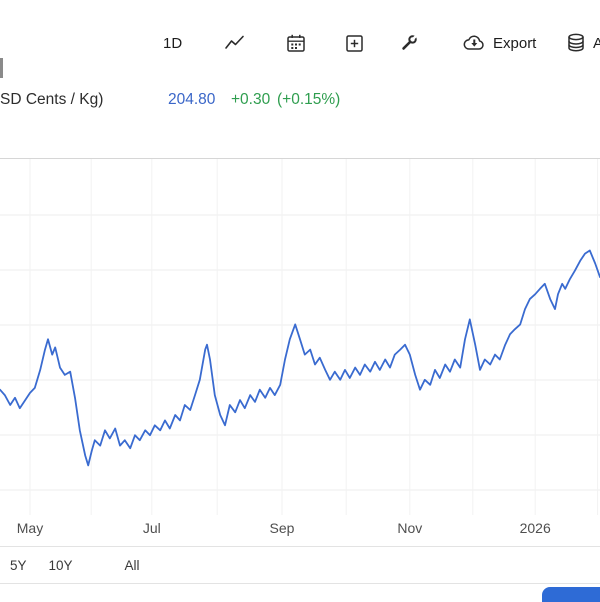 Image resolution: width=600 pixels, height=602 pixels. I want to click on data-button-label: A, so click(596, 43).